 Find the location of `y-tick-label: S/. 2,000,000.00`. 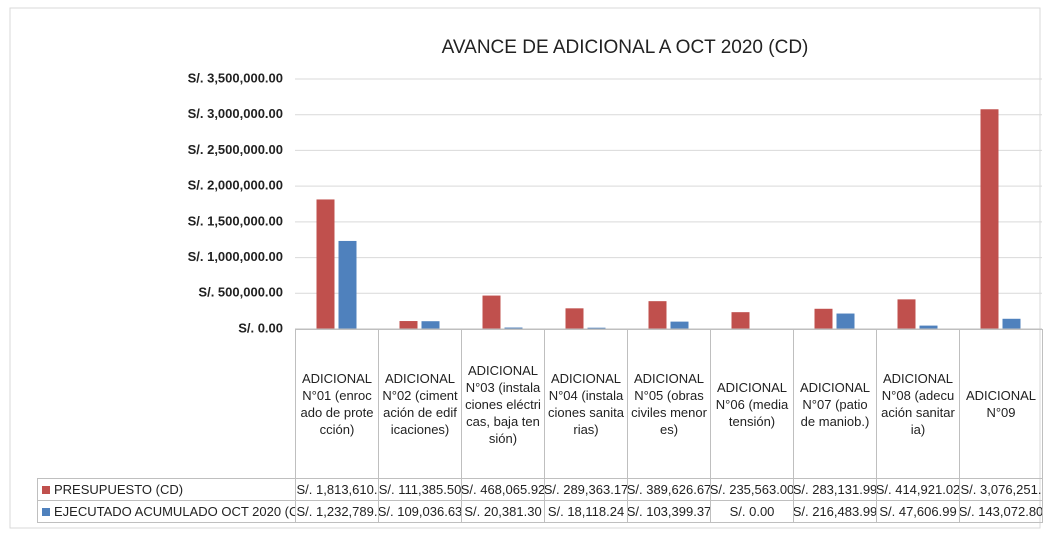

y-tick-label: S/. 2,000,000.00 is located at coordinates (235, 185).